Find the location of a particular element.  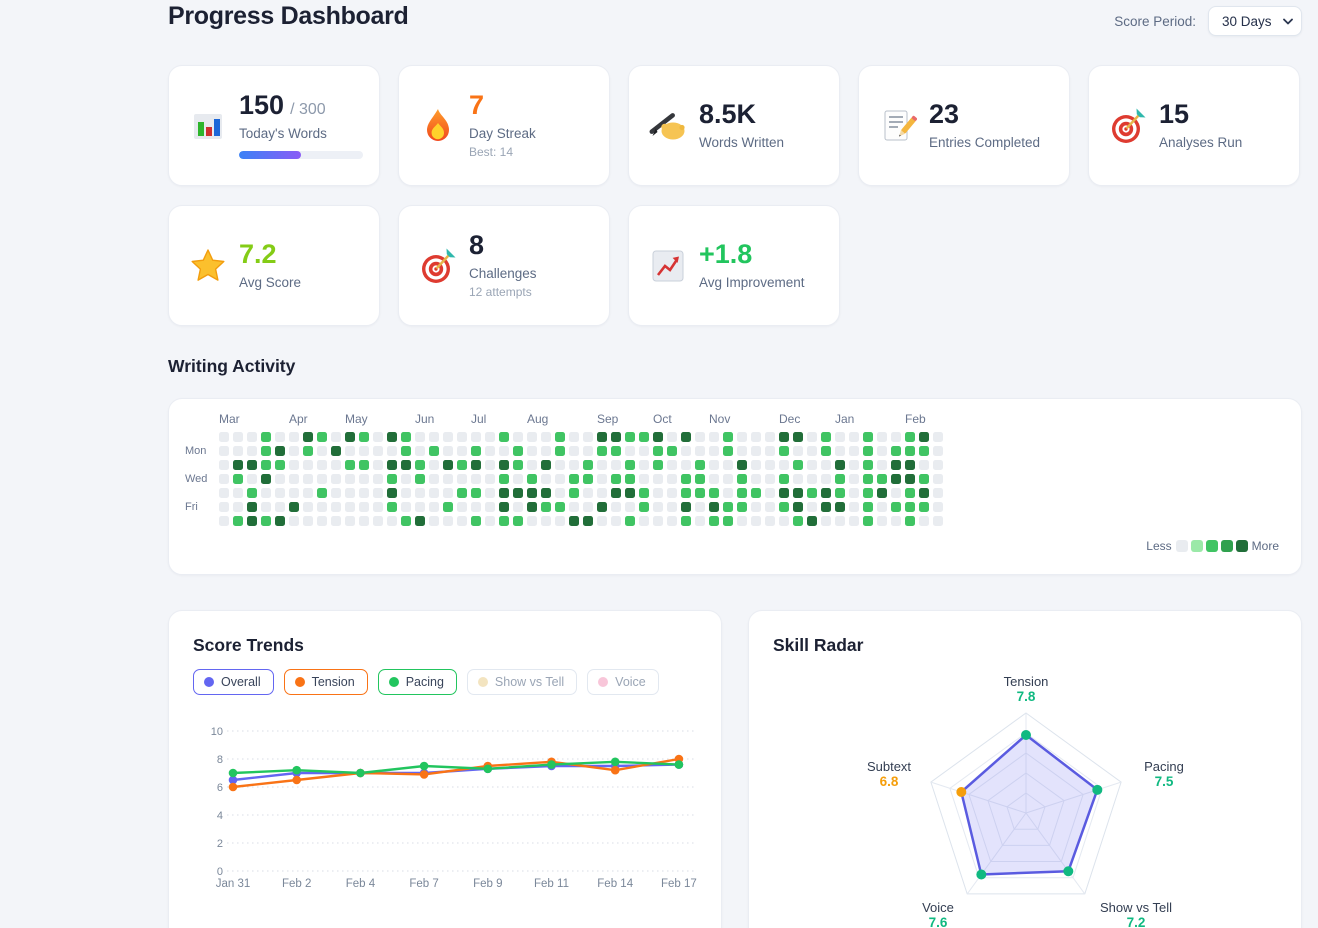

legend-dot is located at coordinates (482, 682).